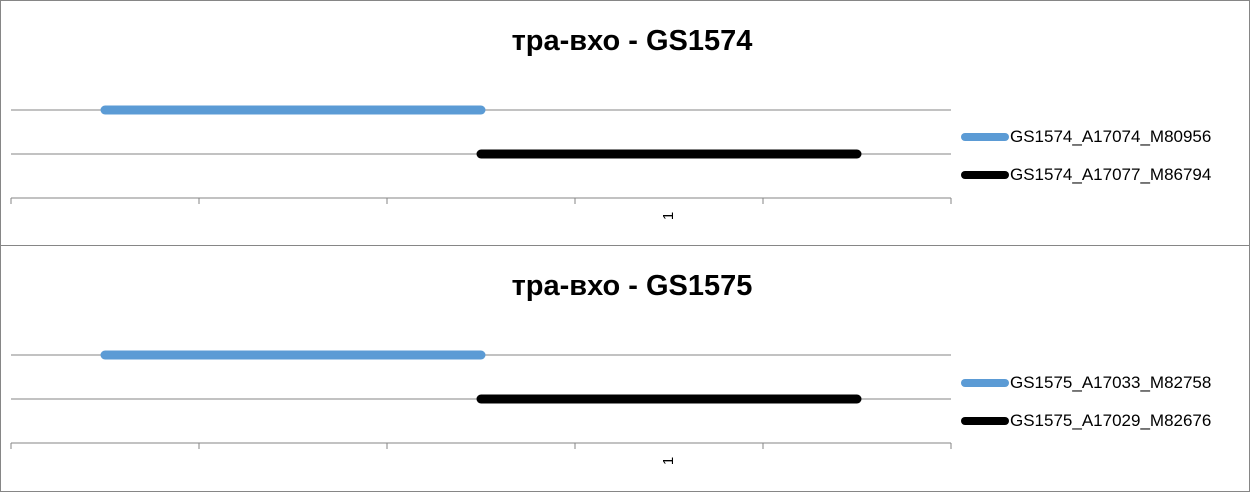 The width and height of the screenshot is (1252, 493). What do you see at coordinates (1111, 382) in the screenshot?
I see `legend-label: GS1575_A17033_M82758` at bounding box center [1111, 382].